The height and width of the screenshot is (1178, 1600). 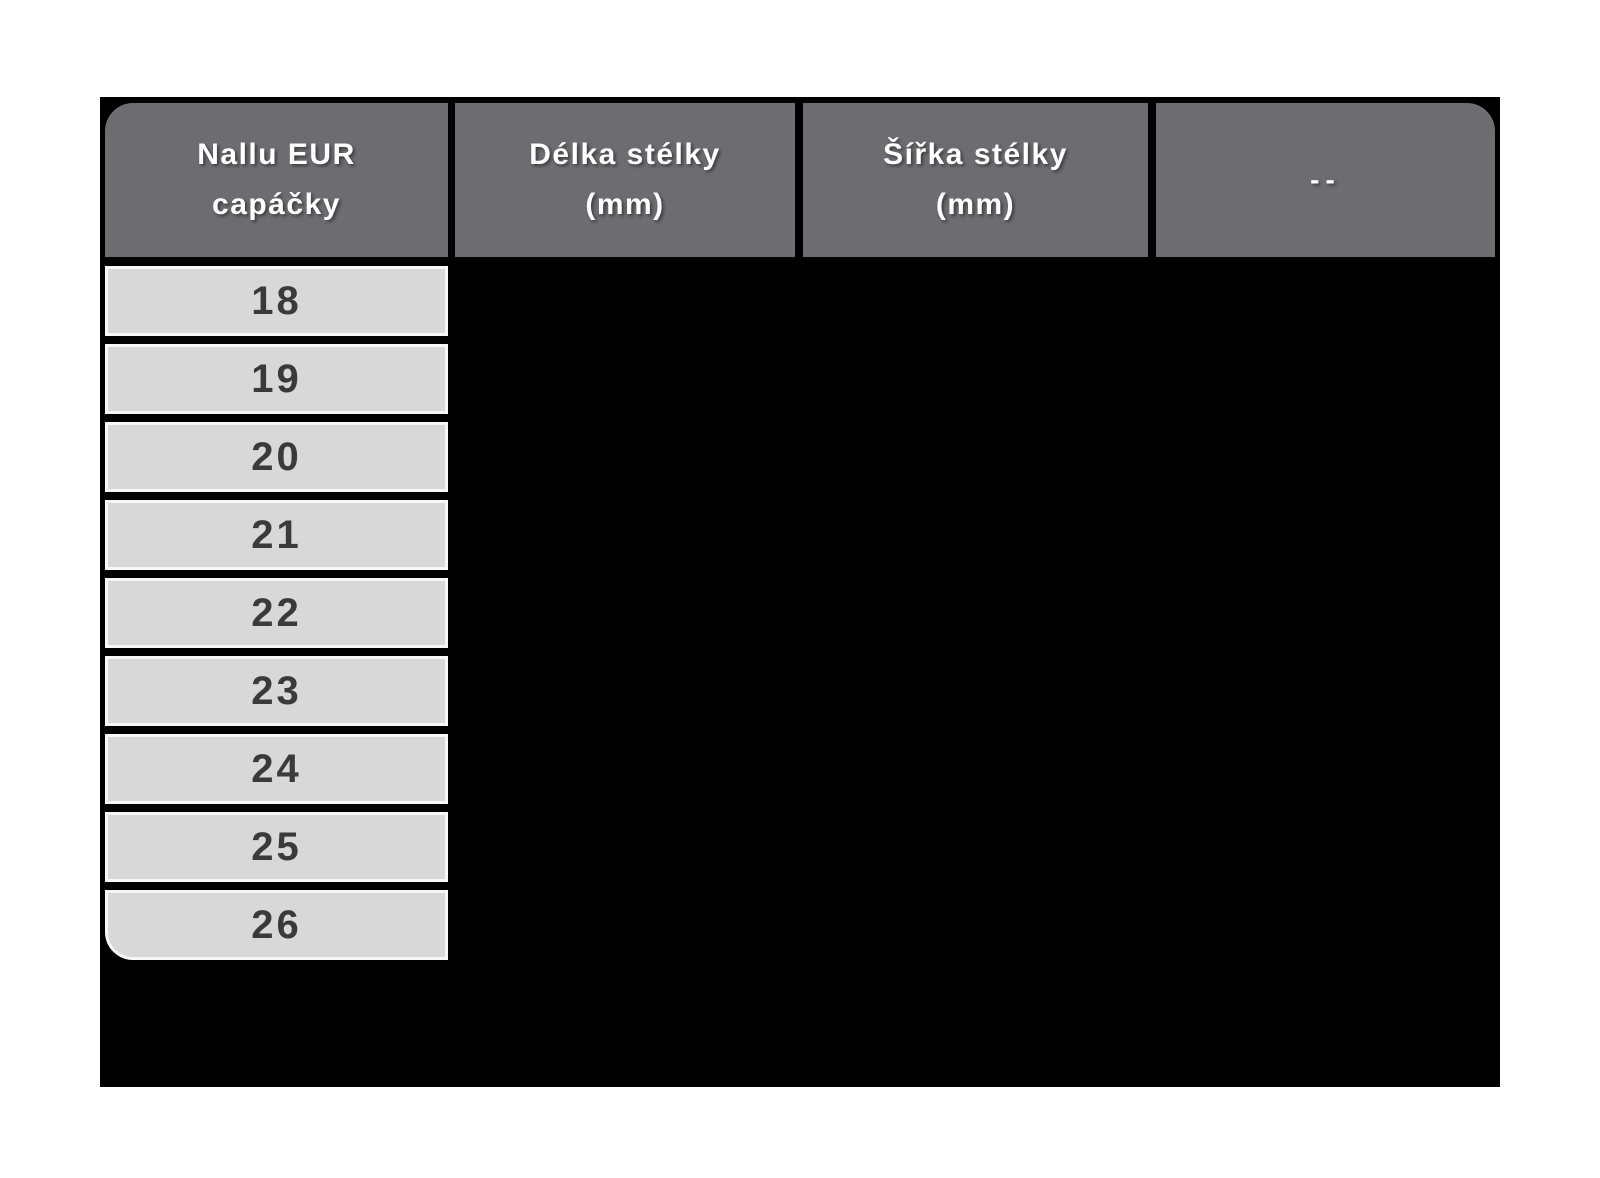 I want to click on table-row: 25, so click(x=800, y=847).